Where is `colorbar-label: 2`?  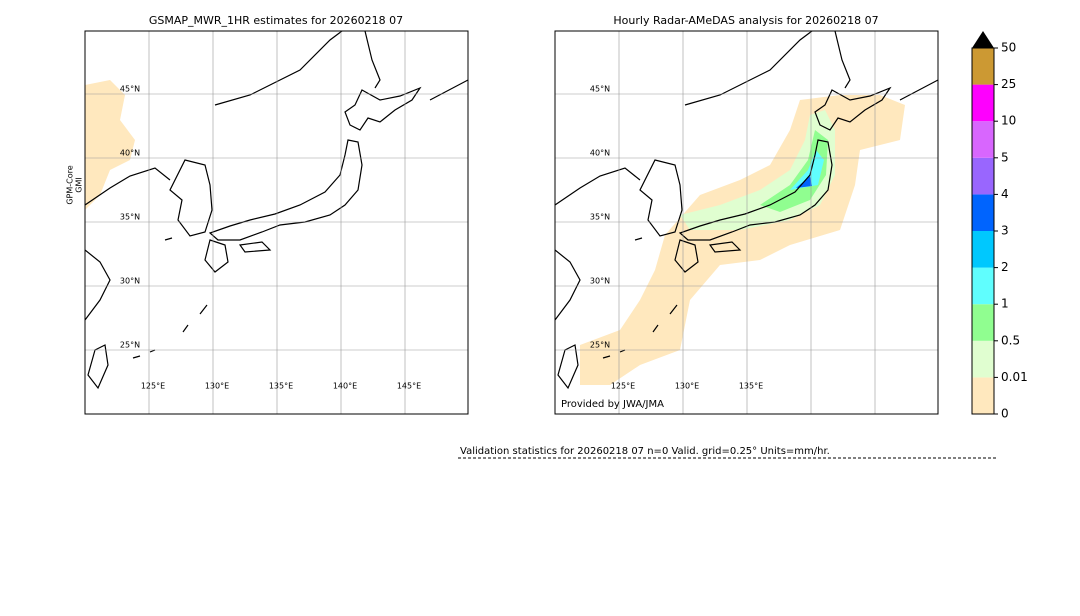
colorbar-label: 2 is located at coordinates (1005, 267).